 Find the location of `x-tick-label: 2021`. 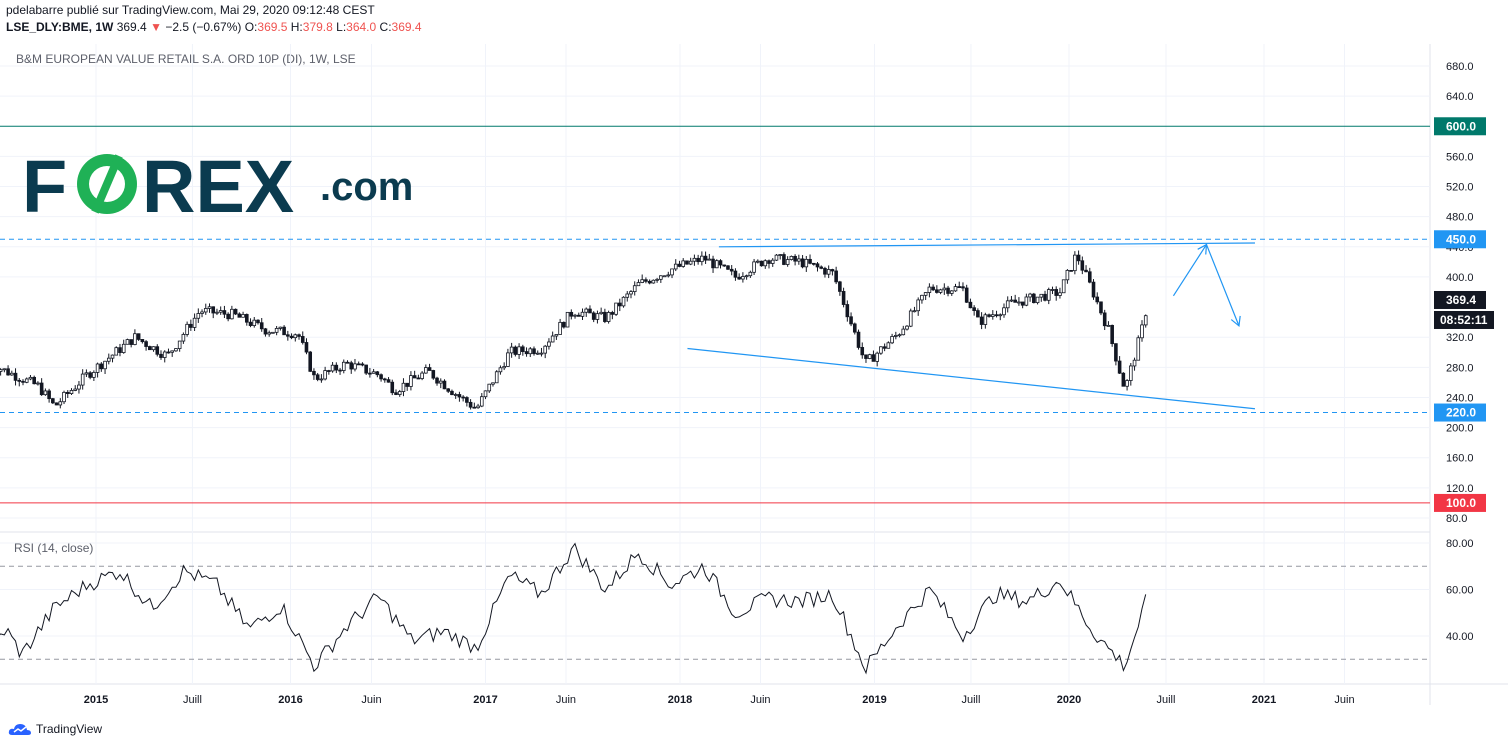

x-tick-label: 2021 is located at coordinates (1264, 700).